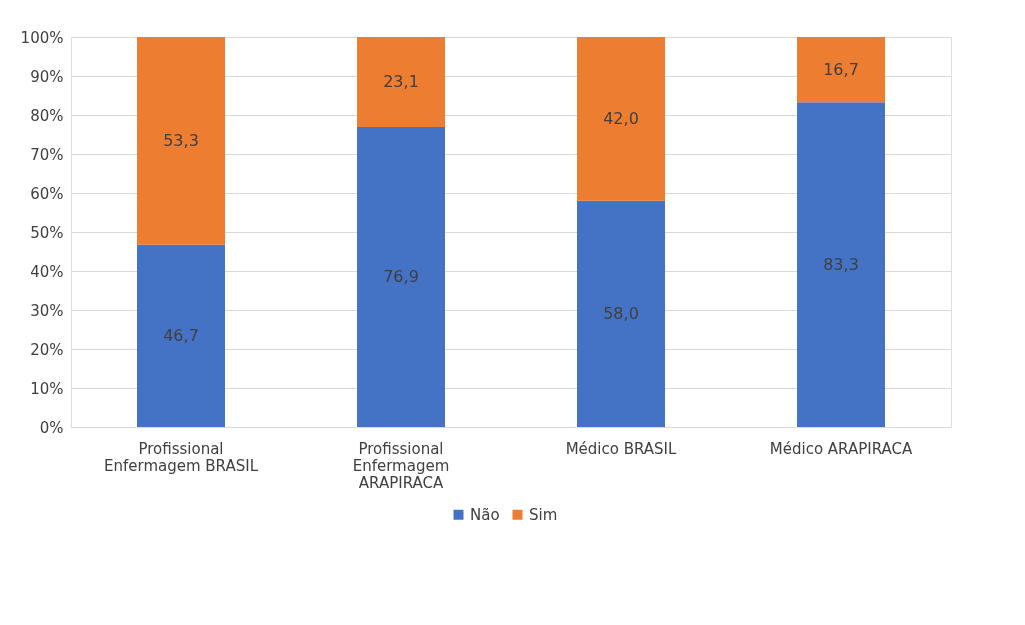 This screenshot has height=625, width=1025. I want to click on data-label: 76,9, so click(401, 277).